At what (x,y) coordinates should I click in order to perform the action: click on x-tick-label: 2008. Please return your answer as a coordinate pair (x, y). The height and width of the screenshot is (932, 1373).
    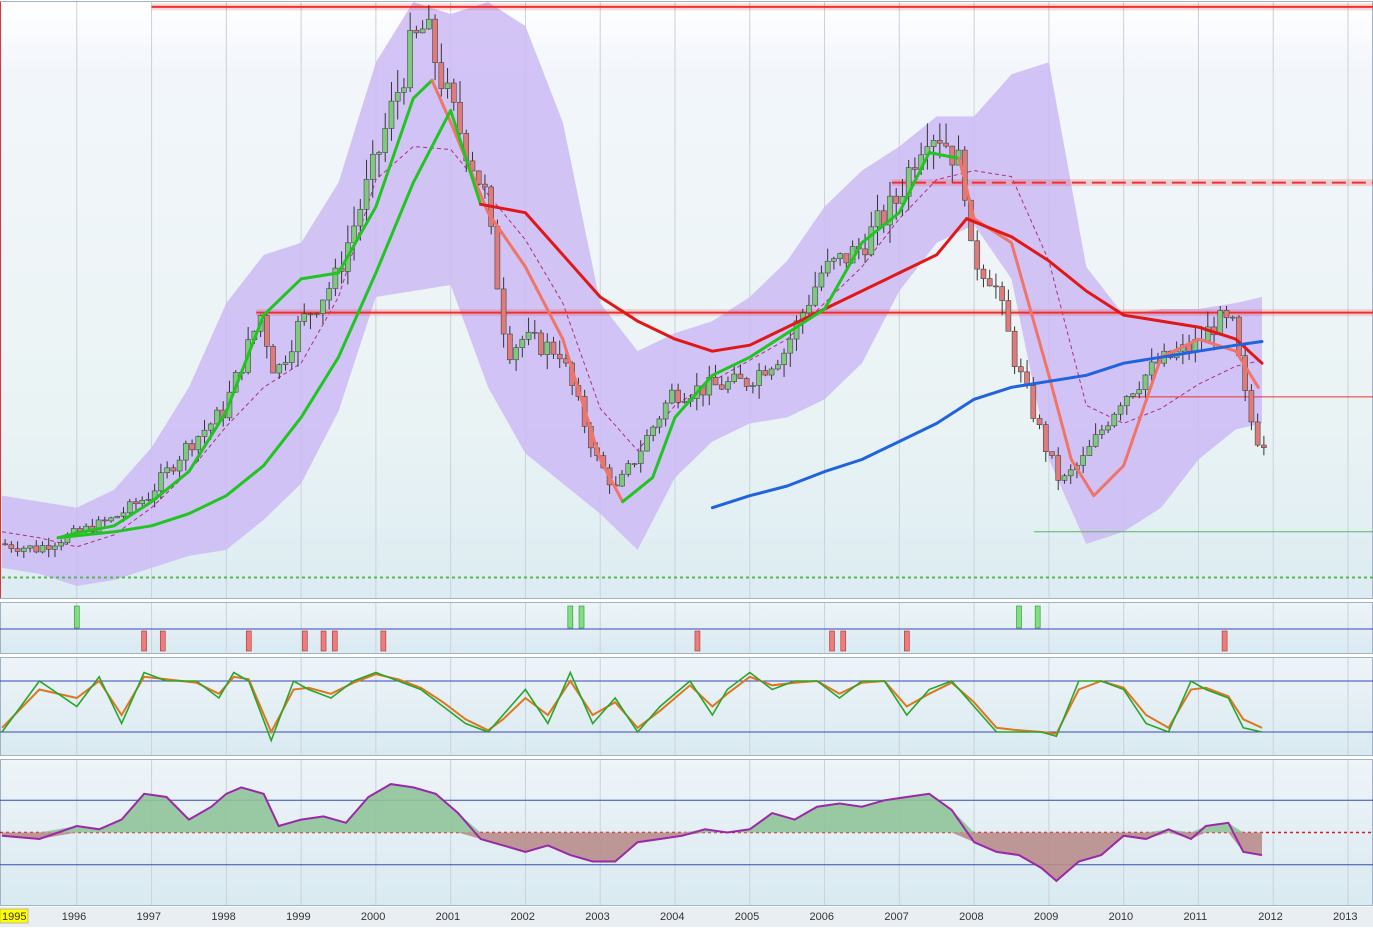
    Looking at the image, I should click on (971, 917).